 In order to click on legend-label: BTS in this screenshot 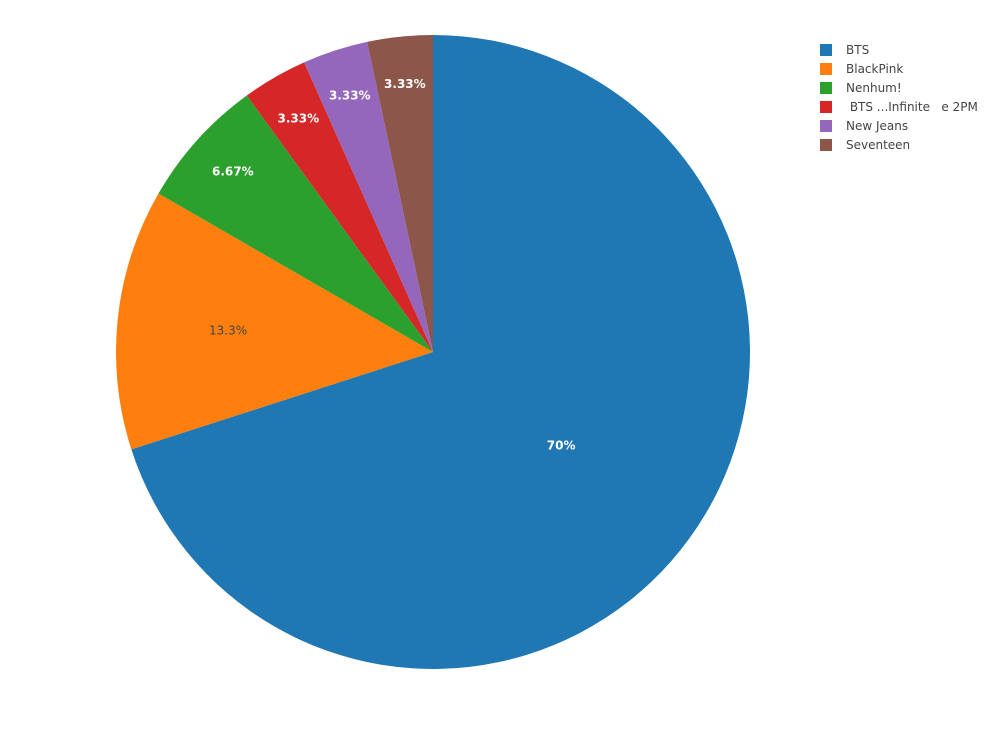, I will do `click(858, 49)`.